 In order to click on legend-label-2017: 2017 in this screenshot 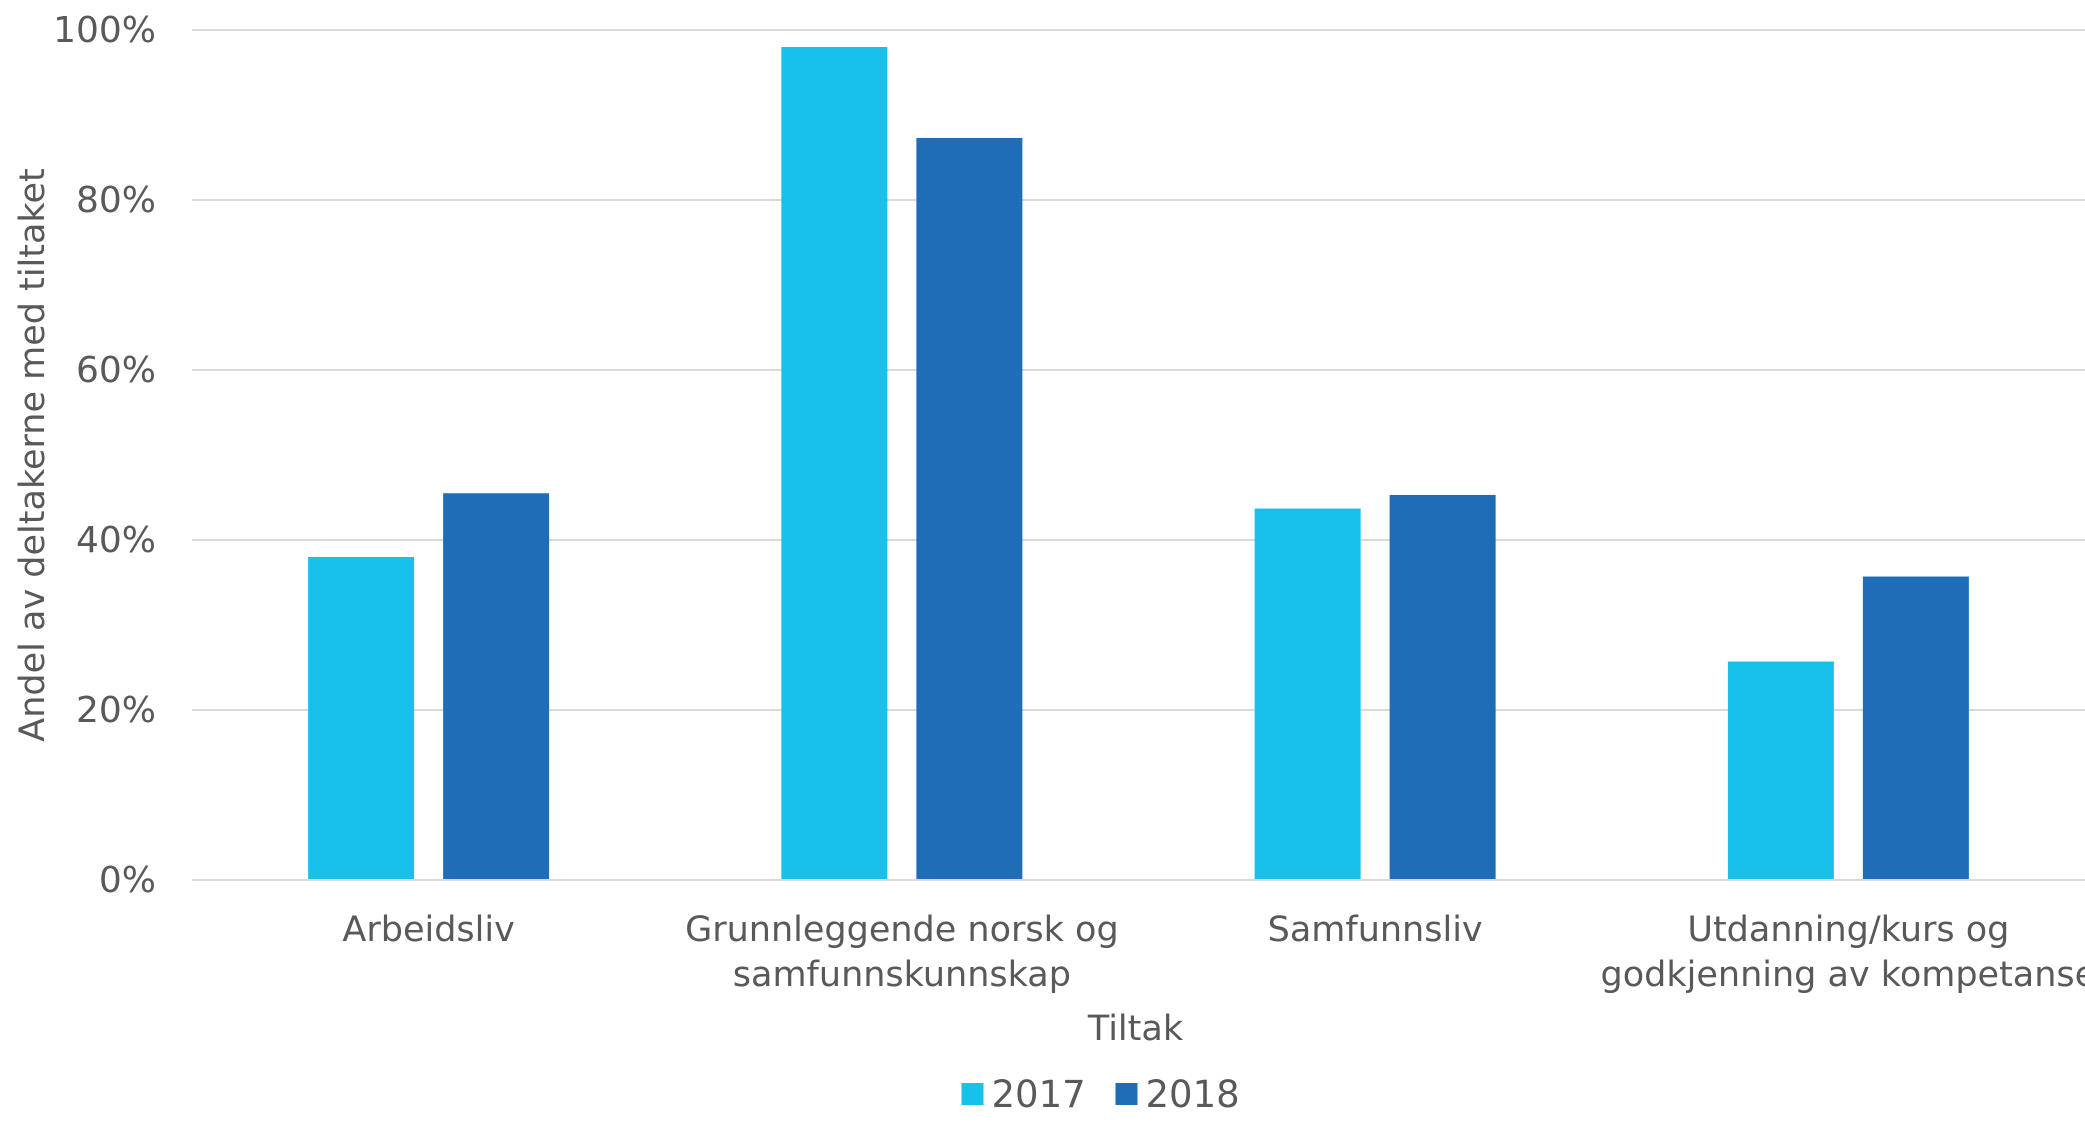, I will do `click(1039, 1094)`.